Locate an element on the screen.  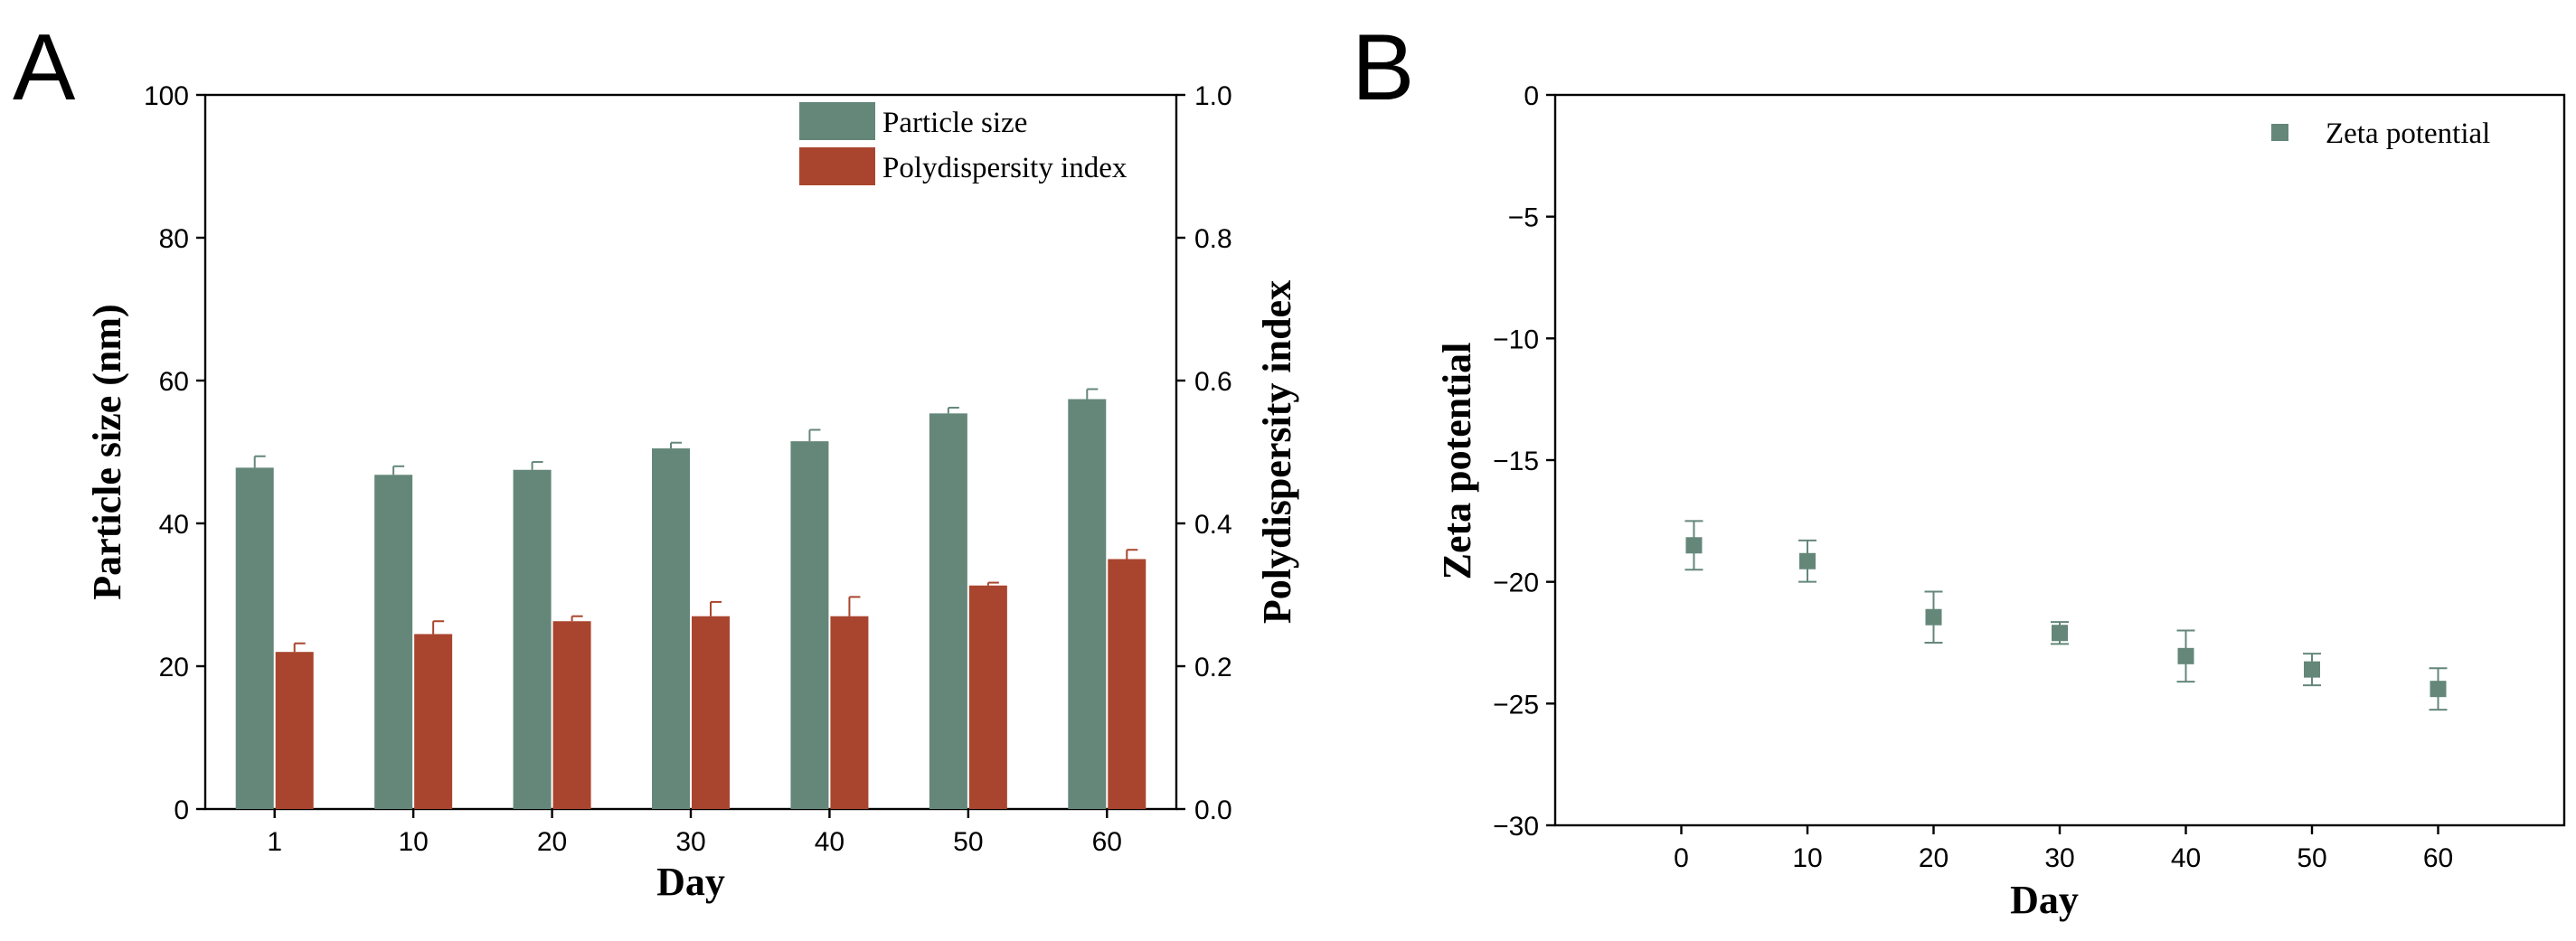
legend-marker-zeta-potential is located at coordinates (2279, 132).